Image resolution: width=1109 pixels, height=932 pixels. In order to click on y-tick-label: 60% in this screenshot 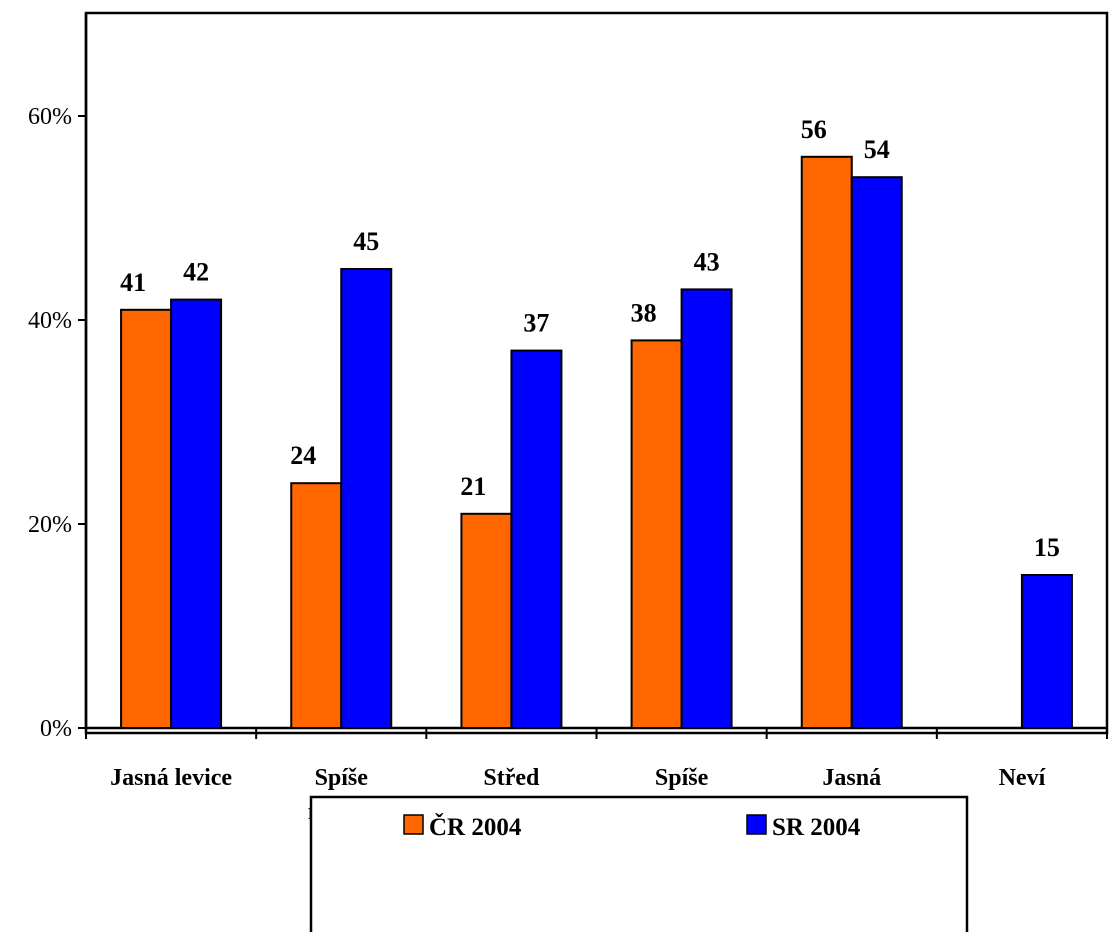, I will do `click(50, 117)`.